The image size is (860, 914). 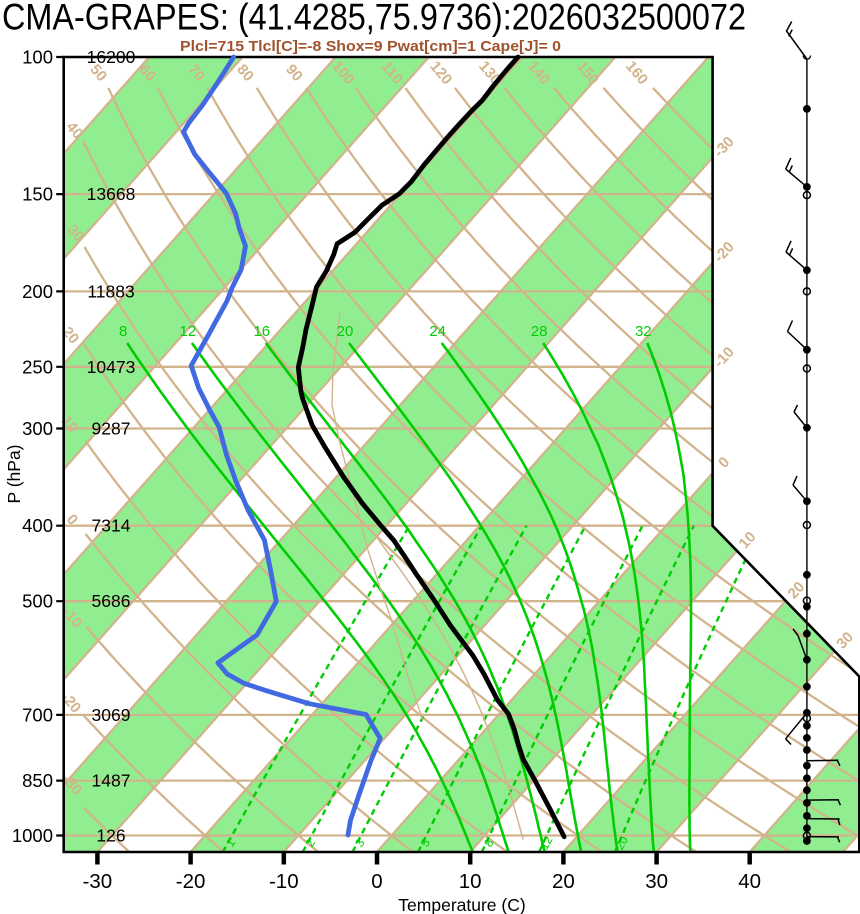 I want to click on svg-text: 28, so click(x=539, y=331).